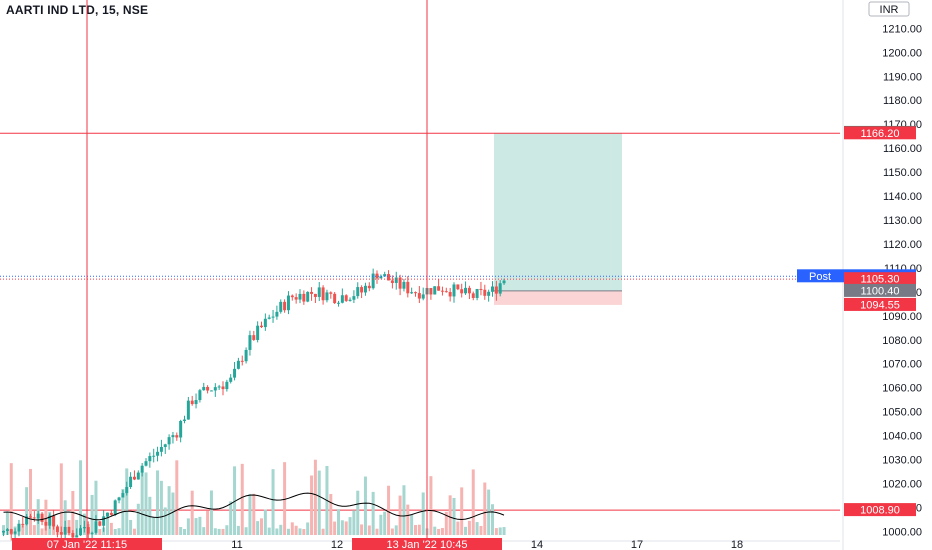  Describe the element at coordinates (236, 544) in the screenshot. I see `x-tick-label: 11` at that location.